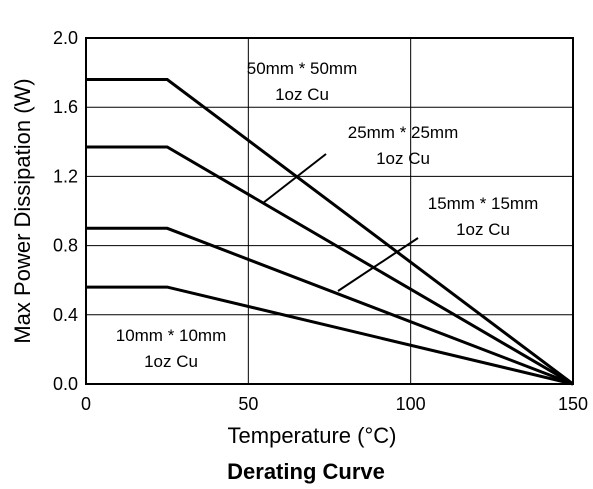  What do you see at coordinates (65, 176) in the screenshot?
I see `y-tick-label: 1.2` at bounding box center [65, 176].